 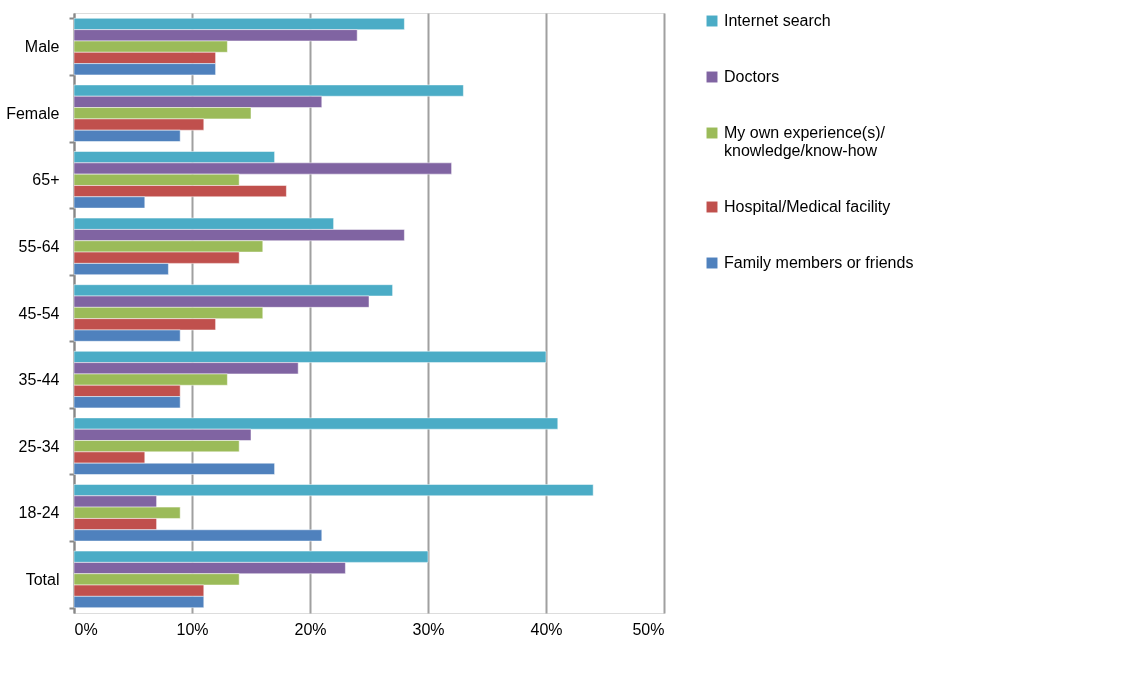 I want to click on x-tick-label: 20%, so click(x=310, y=629).